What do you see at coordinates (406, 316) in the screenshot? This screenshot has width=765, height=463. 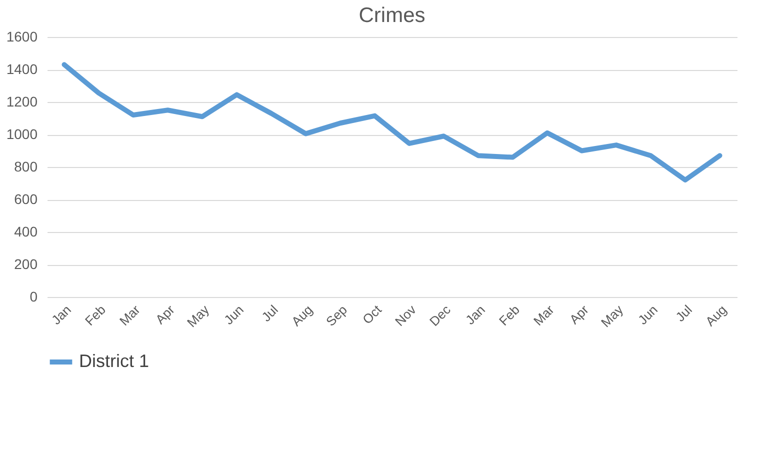 I see `x-tick-label: Nov` at bounding box center [406, 316].